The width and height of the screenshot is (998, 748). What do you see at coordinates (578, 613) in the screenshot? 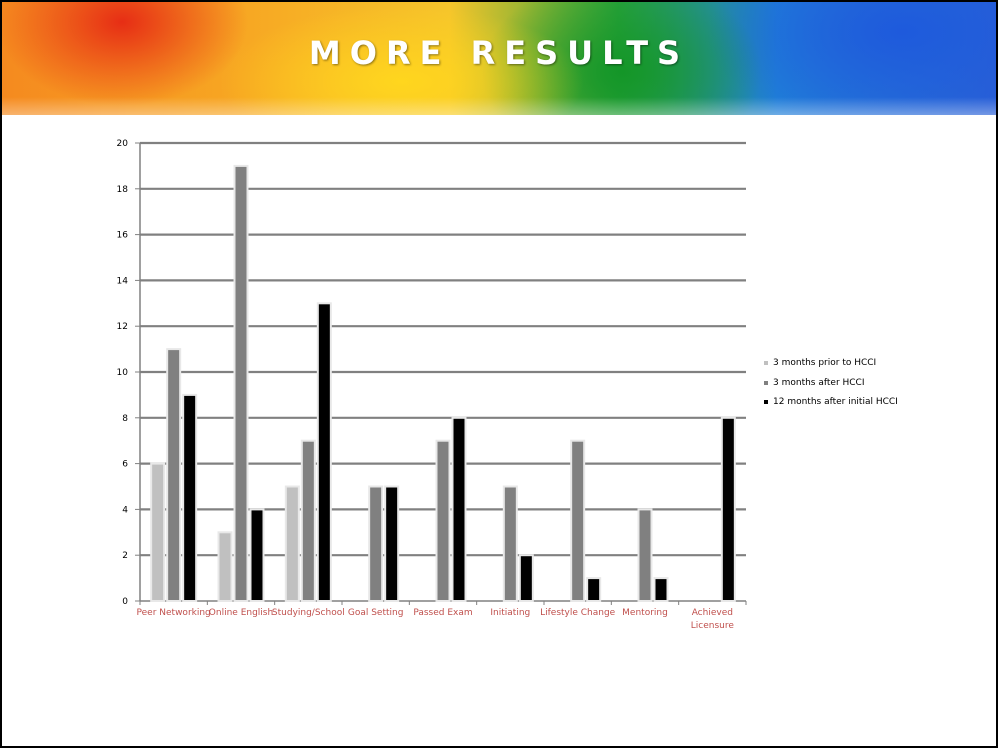
I see `category-label: Lifestyle Change` at bounding box center [578, 613].